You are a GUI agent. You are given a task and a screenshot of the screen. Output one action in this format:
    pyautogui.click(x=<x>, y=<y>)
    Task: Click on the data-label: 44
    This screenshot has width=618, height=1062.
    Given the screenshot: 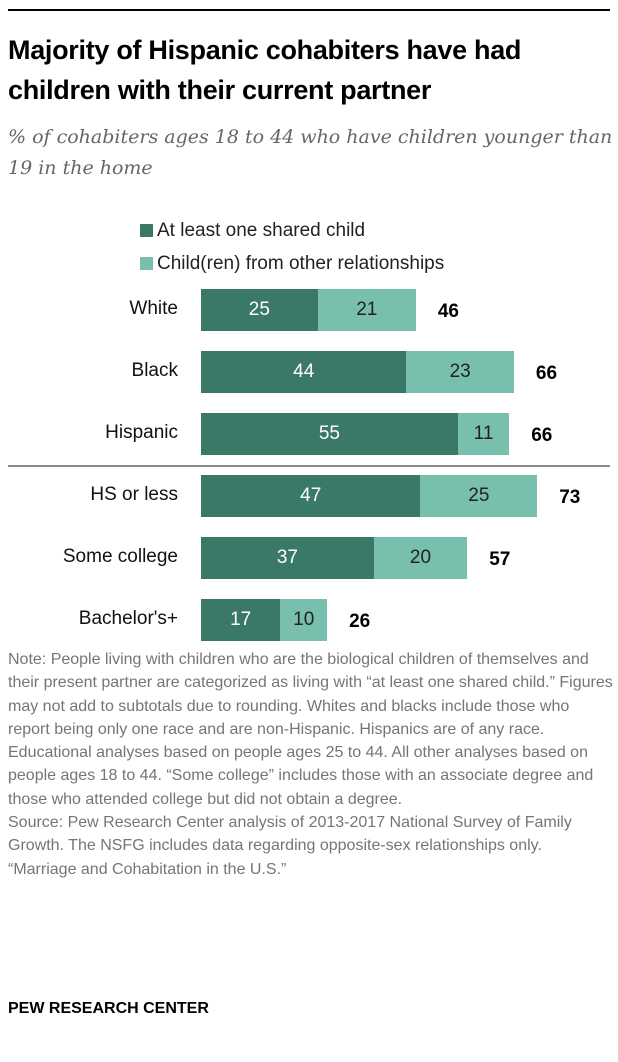 What is the action you would take?
    pyautogui.click(x=304, y=371)
    